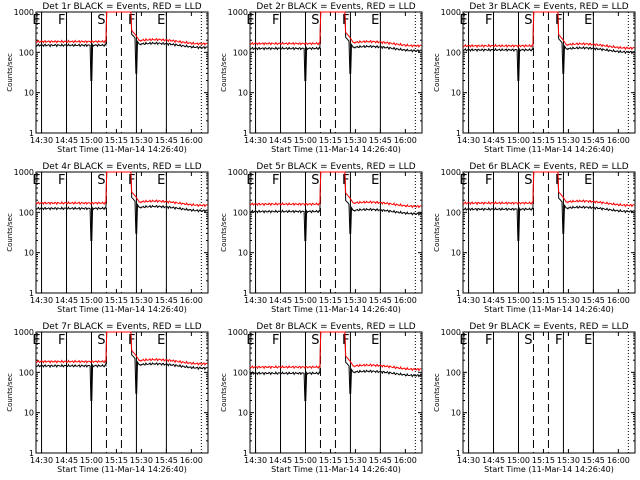 The image size is (640, 480). I want to click on panel-title: Det 3r BLACK = Events, RED = LLD, so click(548, 7).